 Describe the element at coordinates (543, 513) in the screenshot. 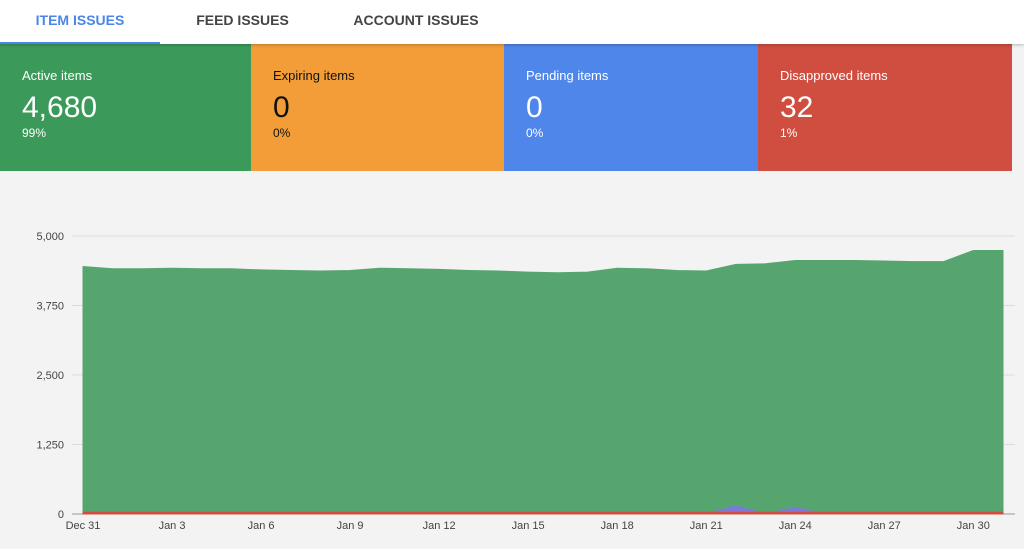

I see `disapproved-items-area` at that location.